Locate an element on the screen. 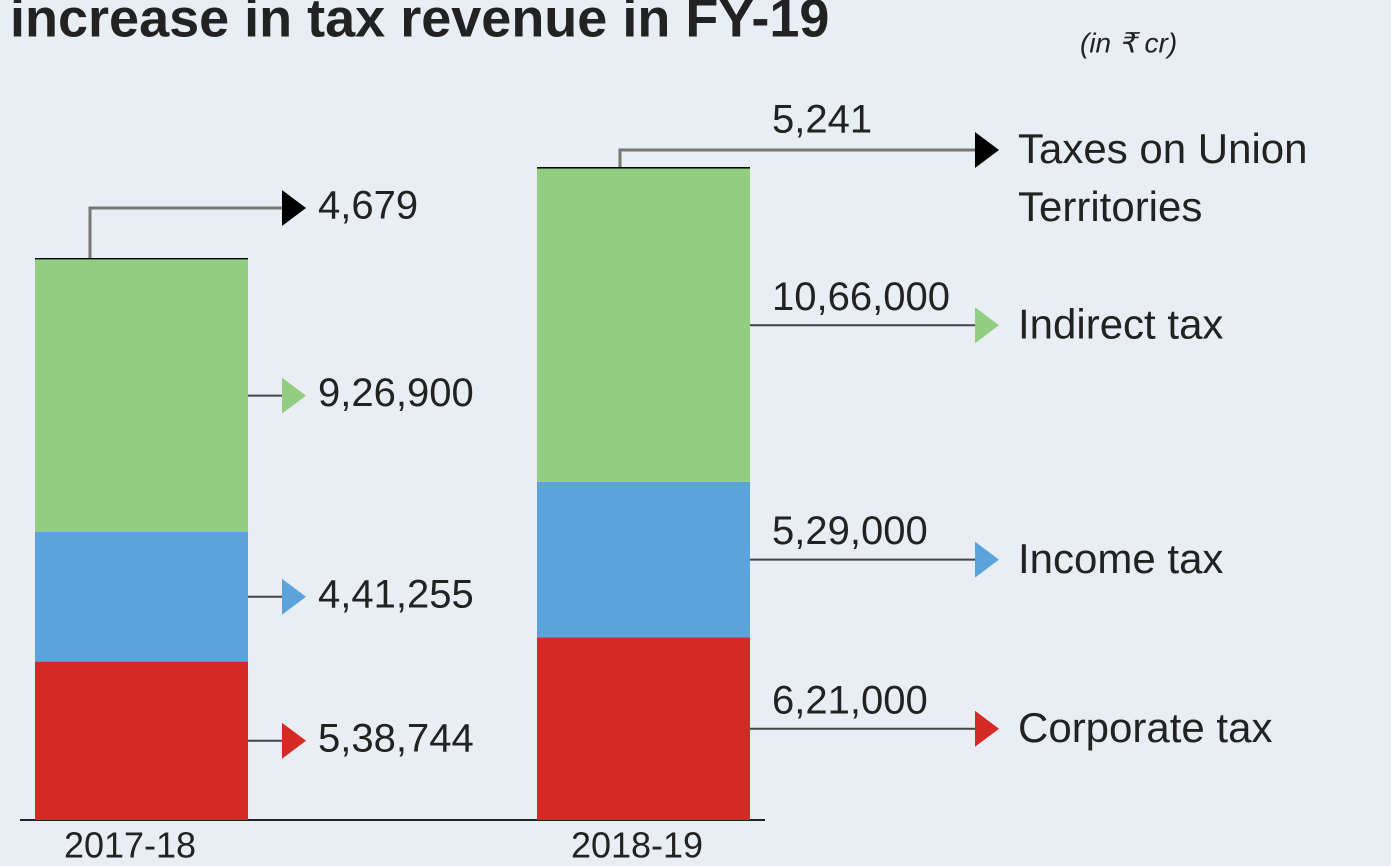  legend-label-box: Taxes on Union Territories is located at coordinates (1163, 177).